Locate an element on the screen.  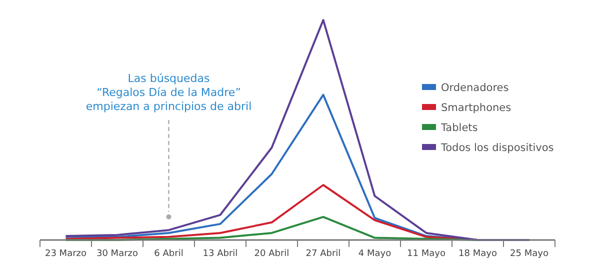
x-tick-label: 13 Abril is located at coordinates (220, 254).